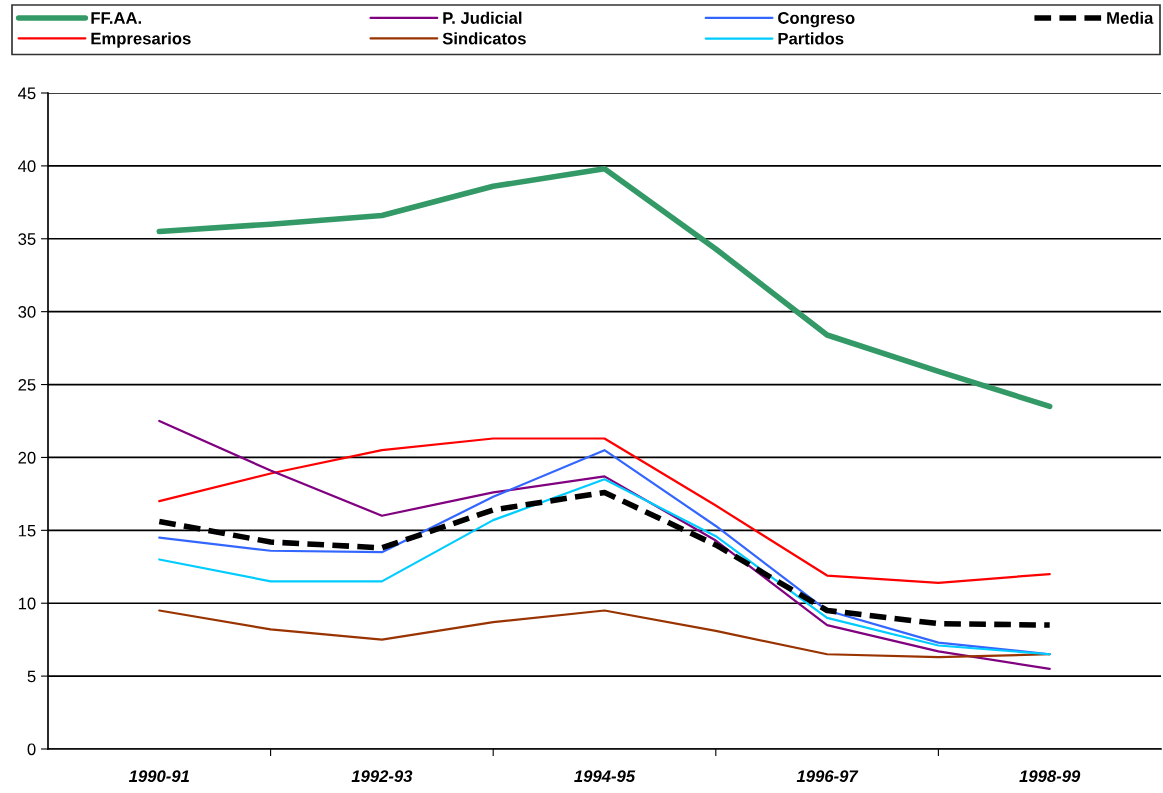  I want to click on legend-label: Media, so click(1130, 17).